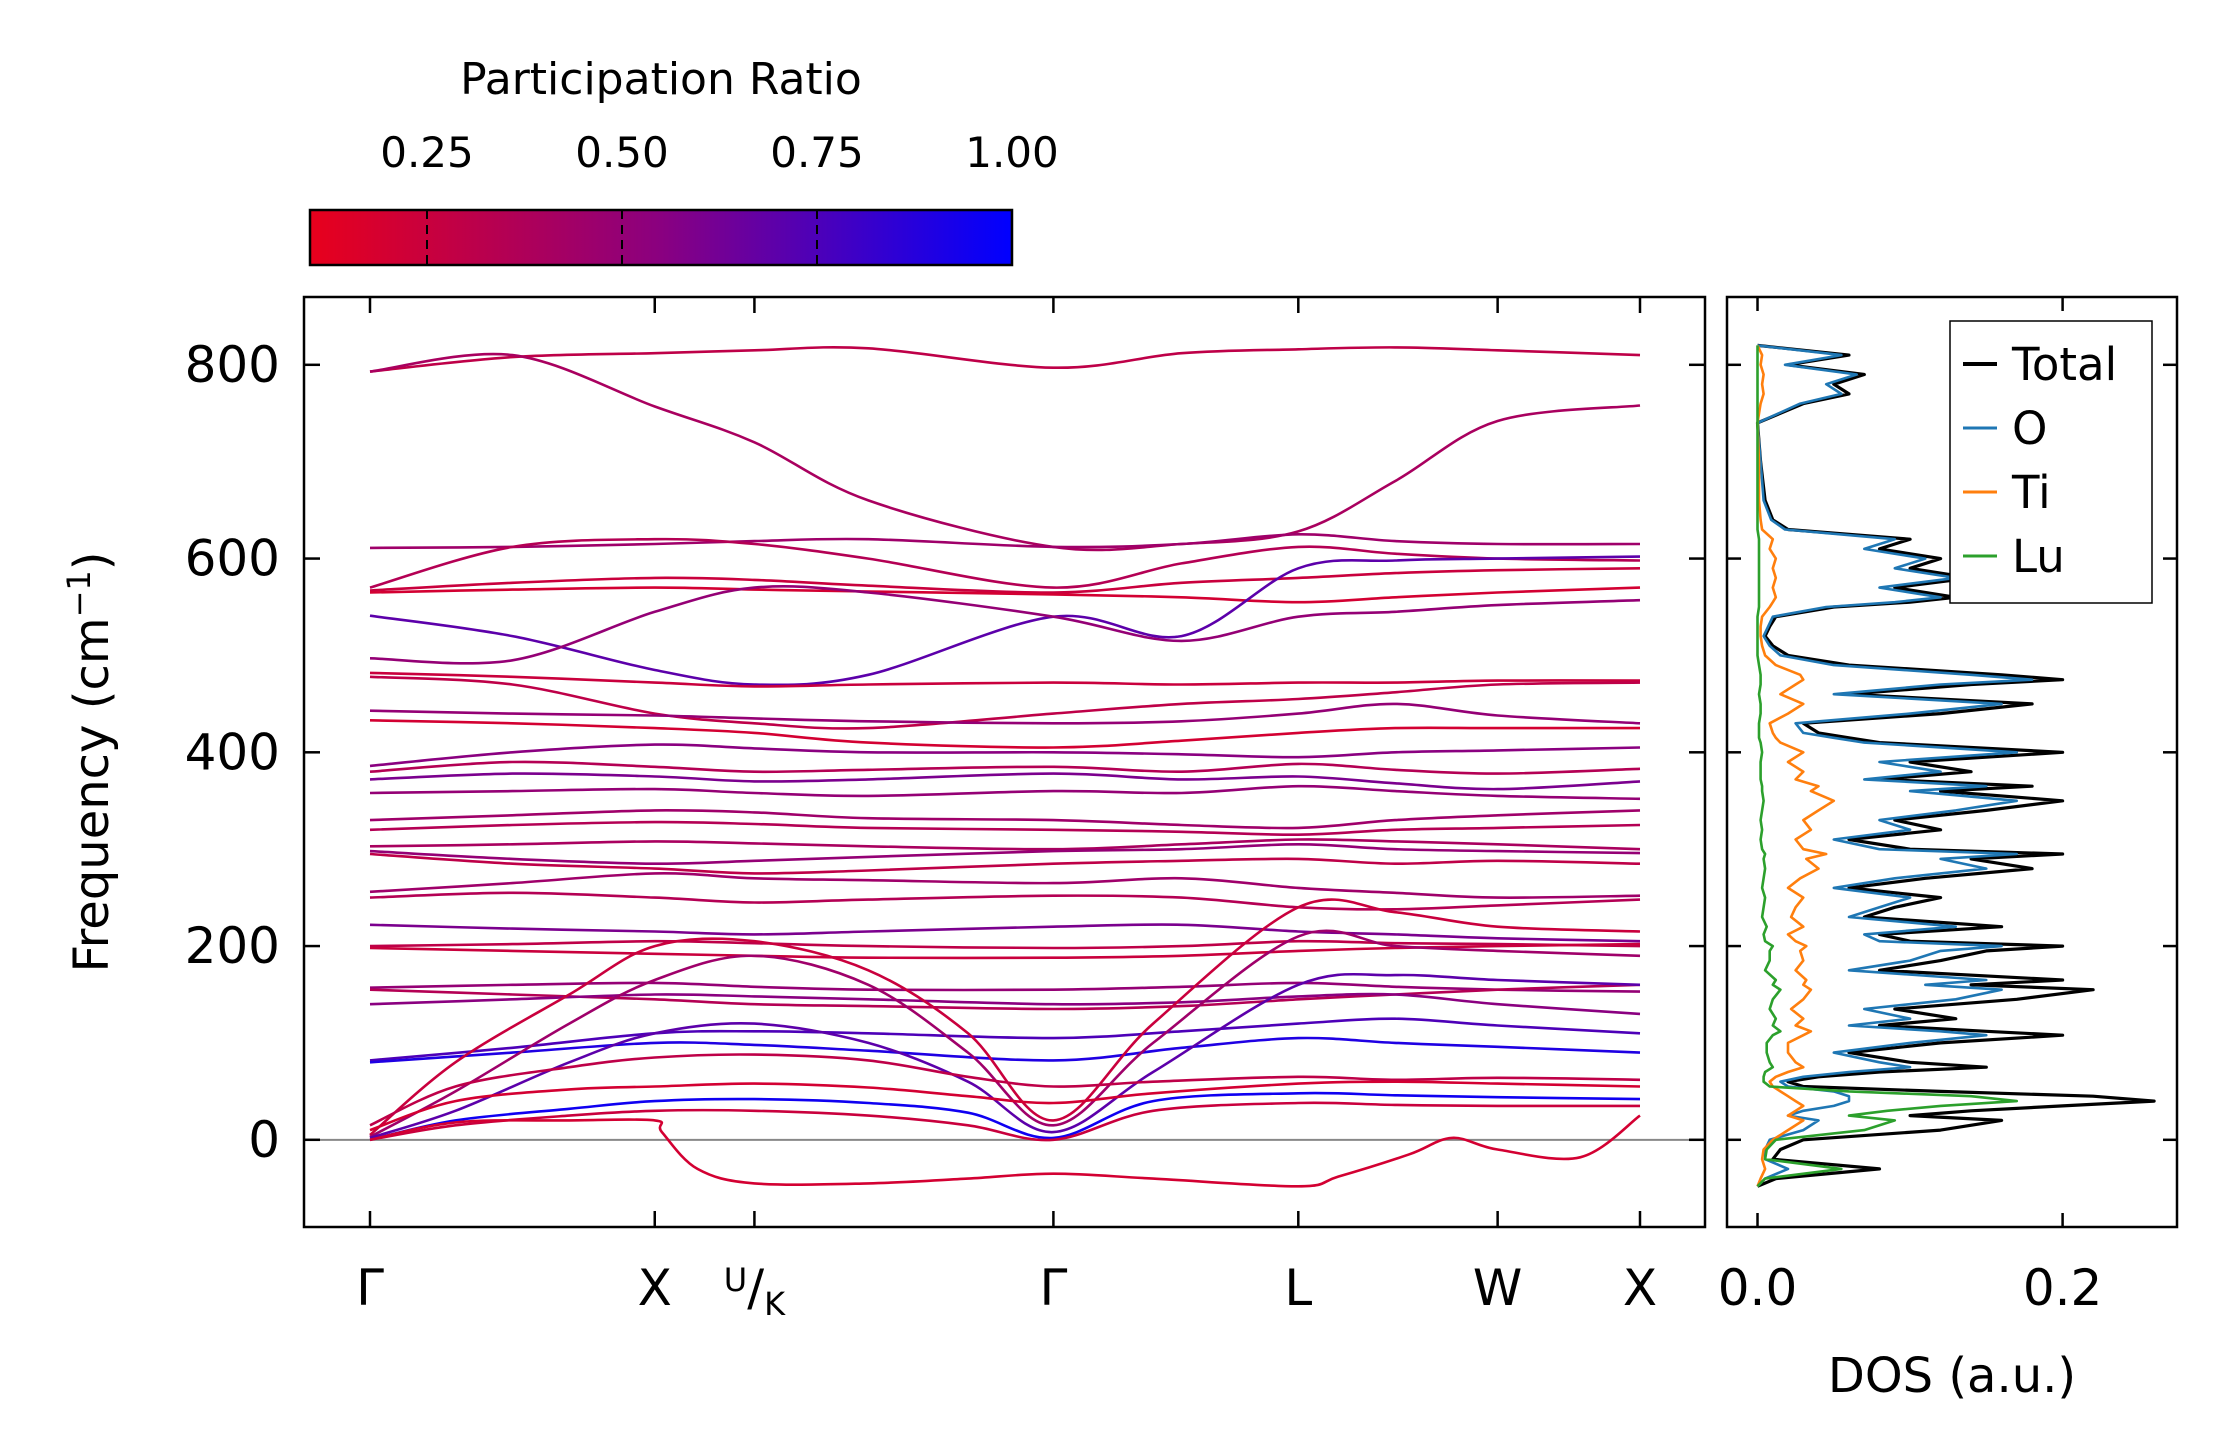  I want to click on y-tick-label: 600, so click(232, 559).